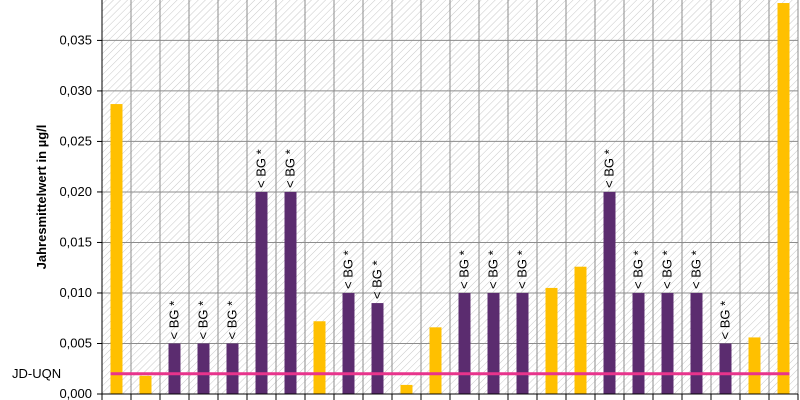  I want to click on reference-line-label: JD-UQN, so click(36, 373).